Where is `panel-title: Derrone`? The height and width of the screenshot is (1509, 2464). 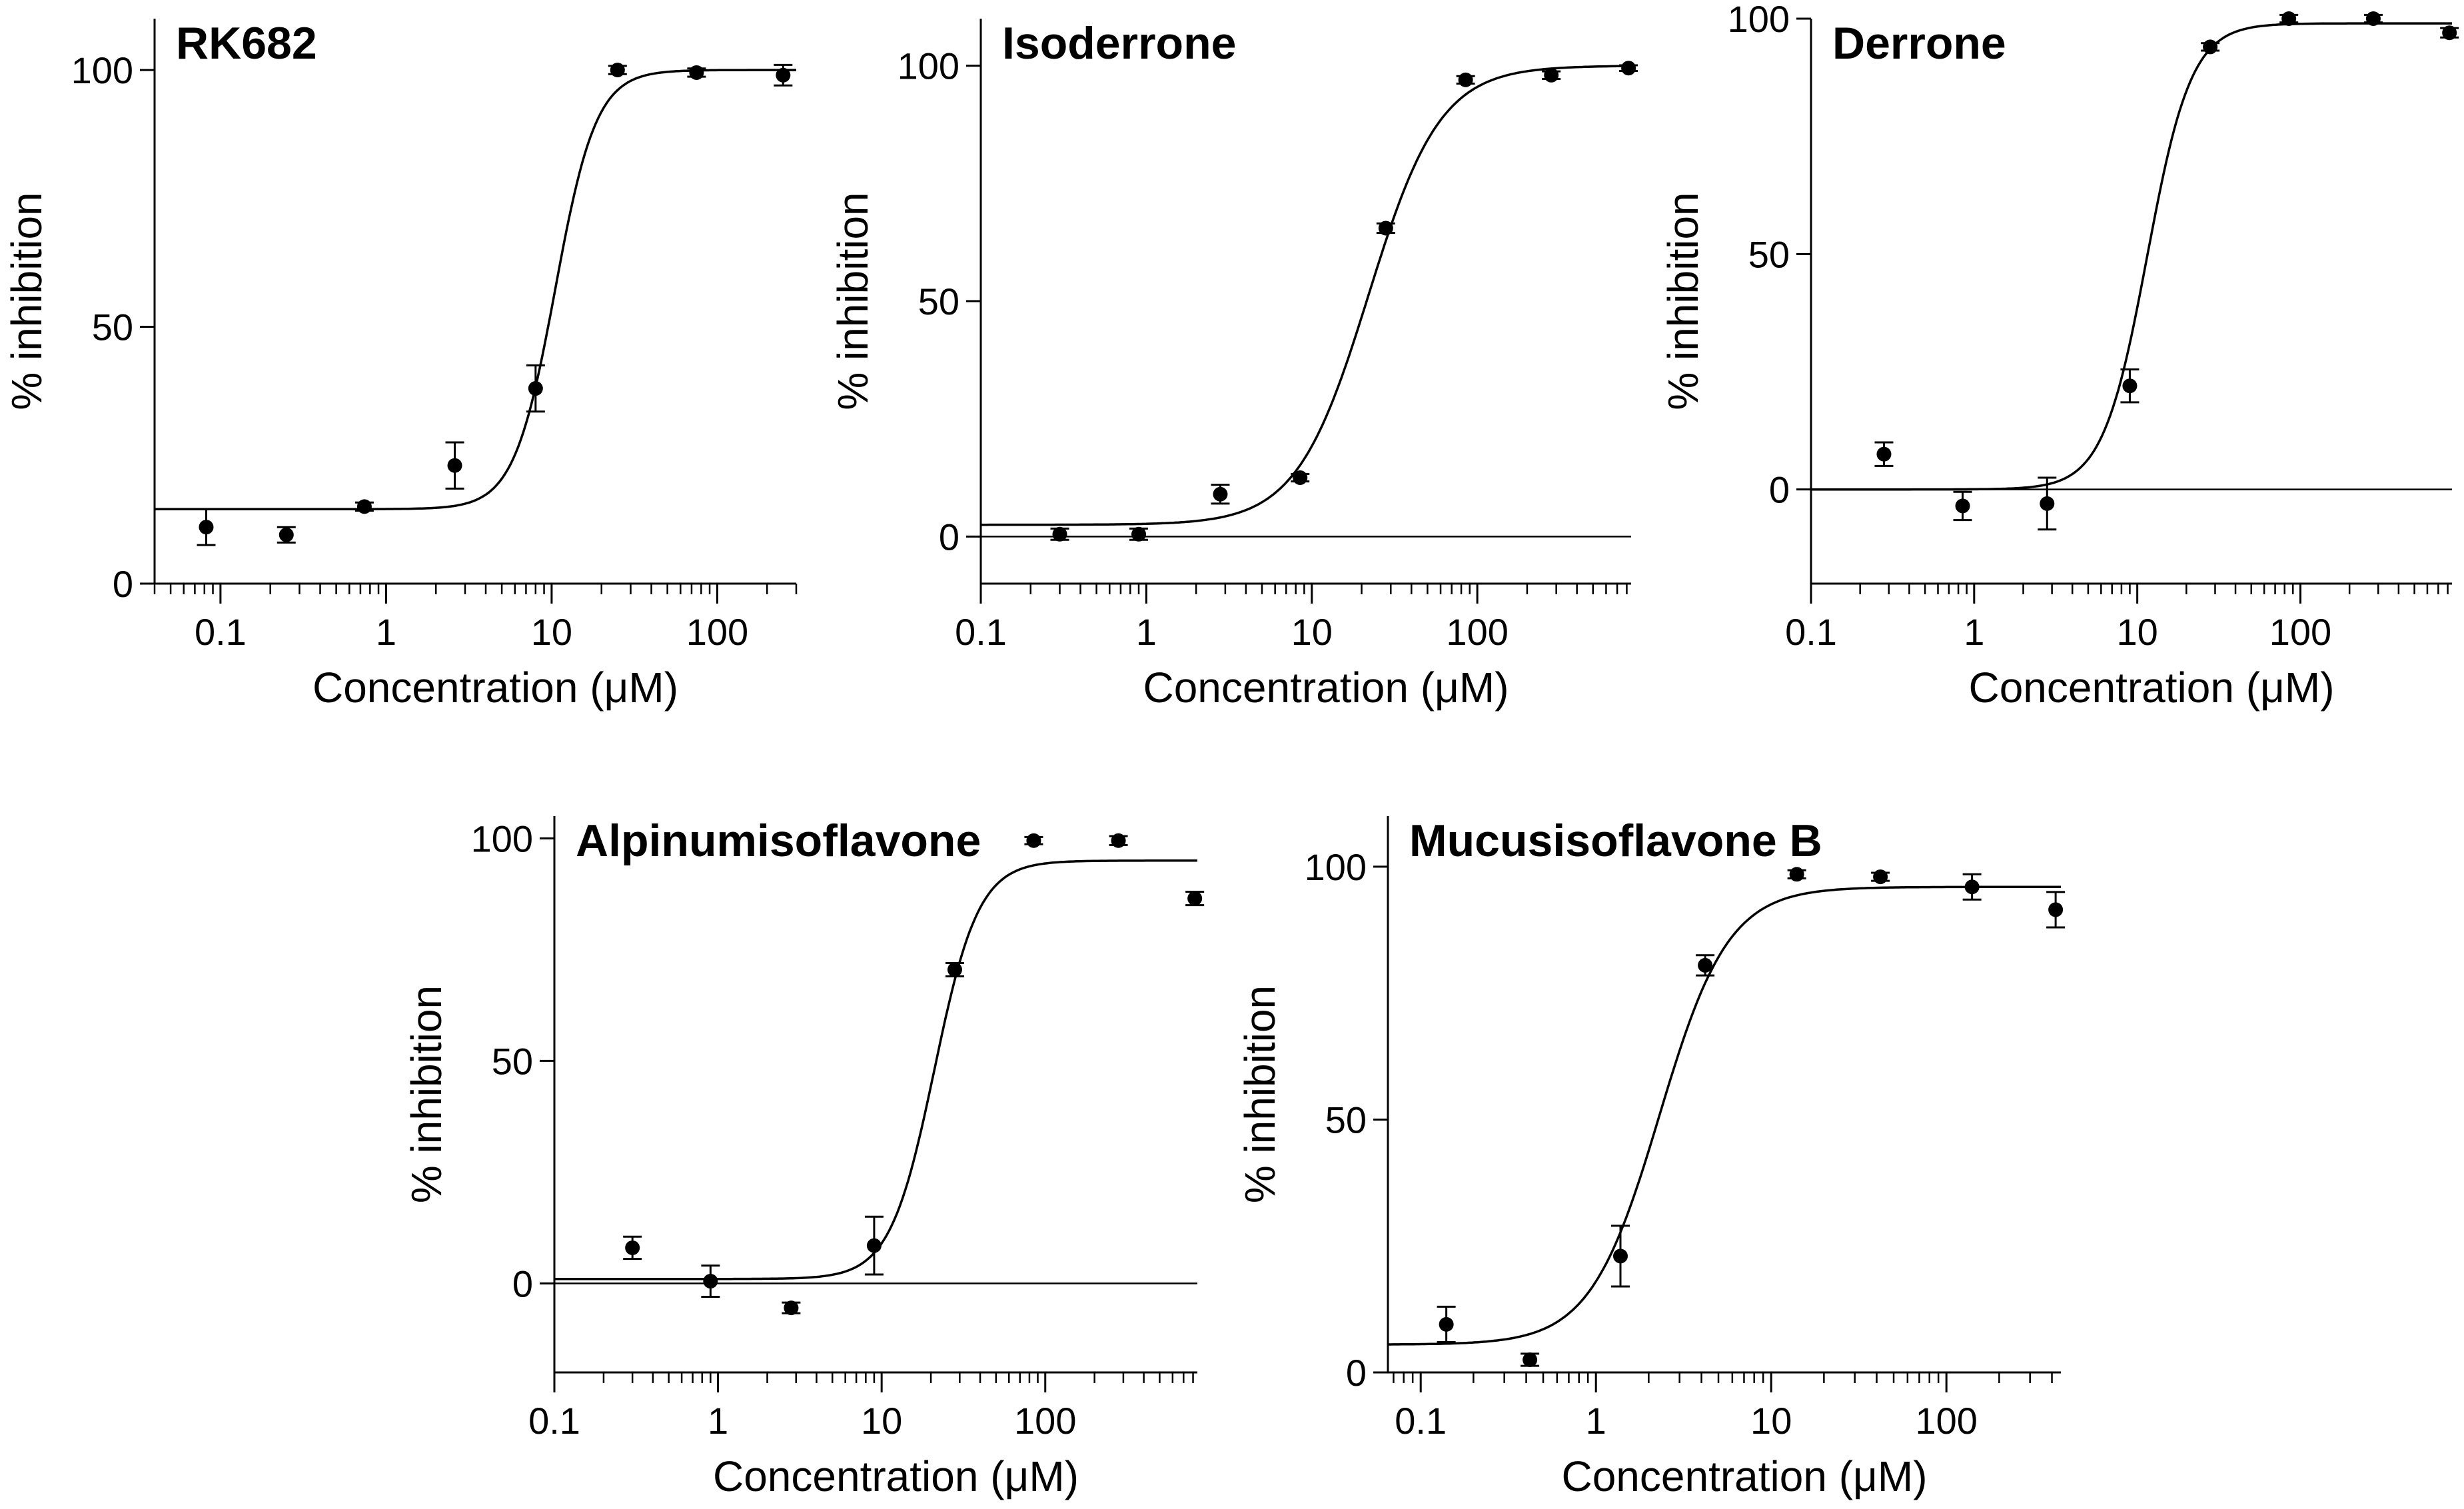 panel-title: Derrone is located at coordinates (1919, 43).